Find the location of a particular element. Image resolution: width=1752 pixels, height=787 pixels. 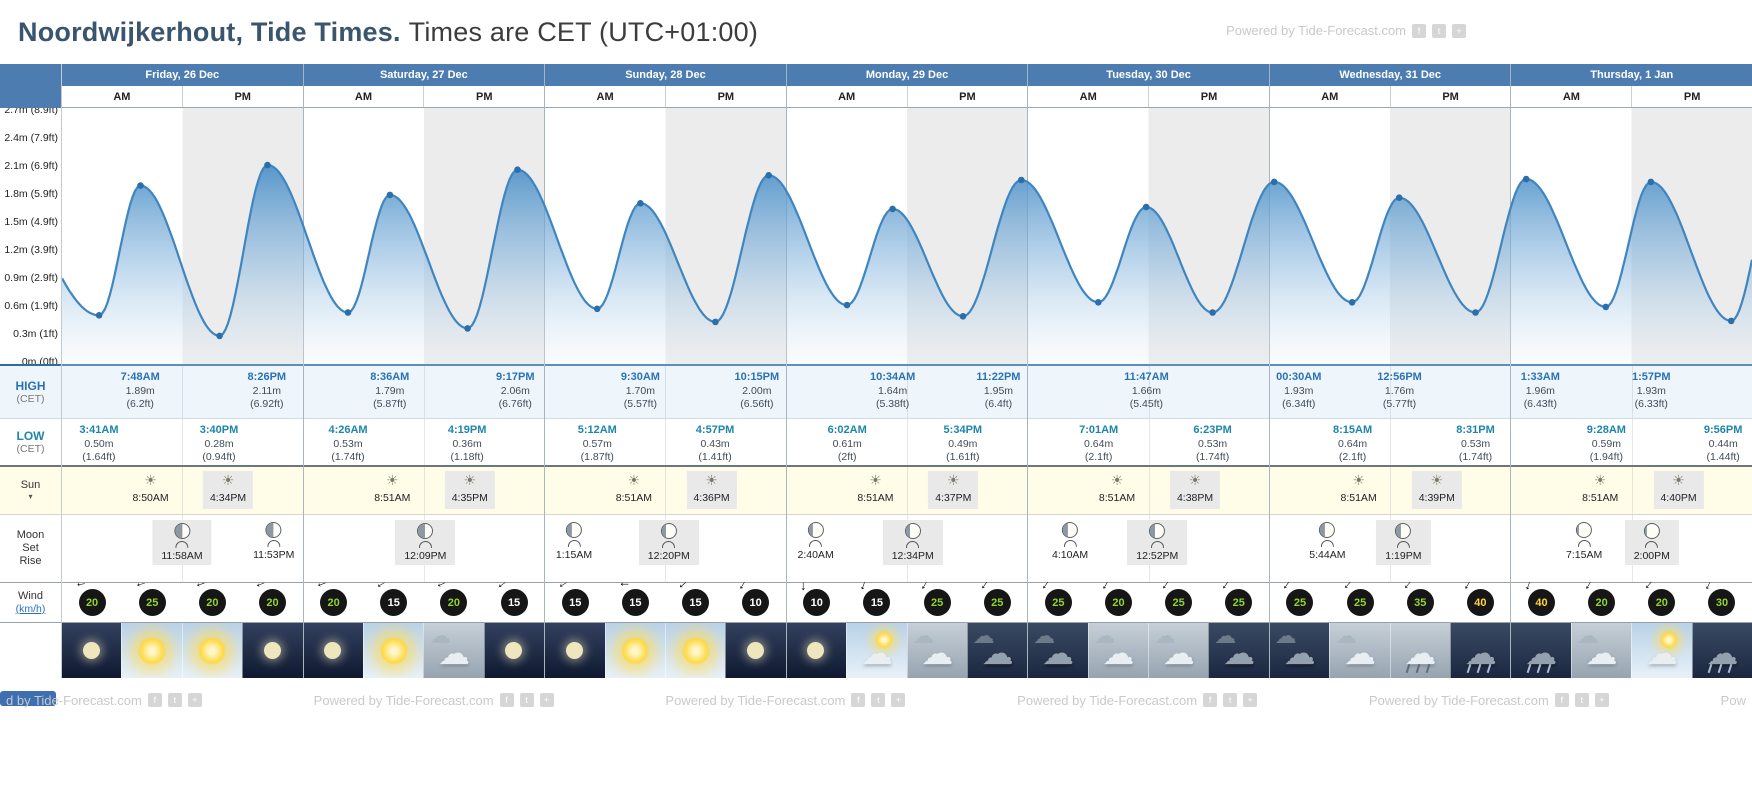

wind-badge: 25 → is located at coordinates (993, 596).